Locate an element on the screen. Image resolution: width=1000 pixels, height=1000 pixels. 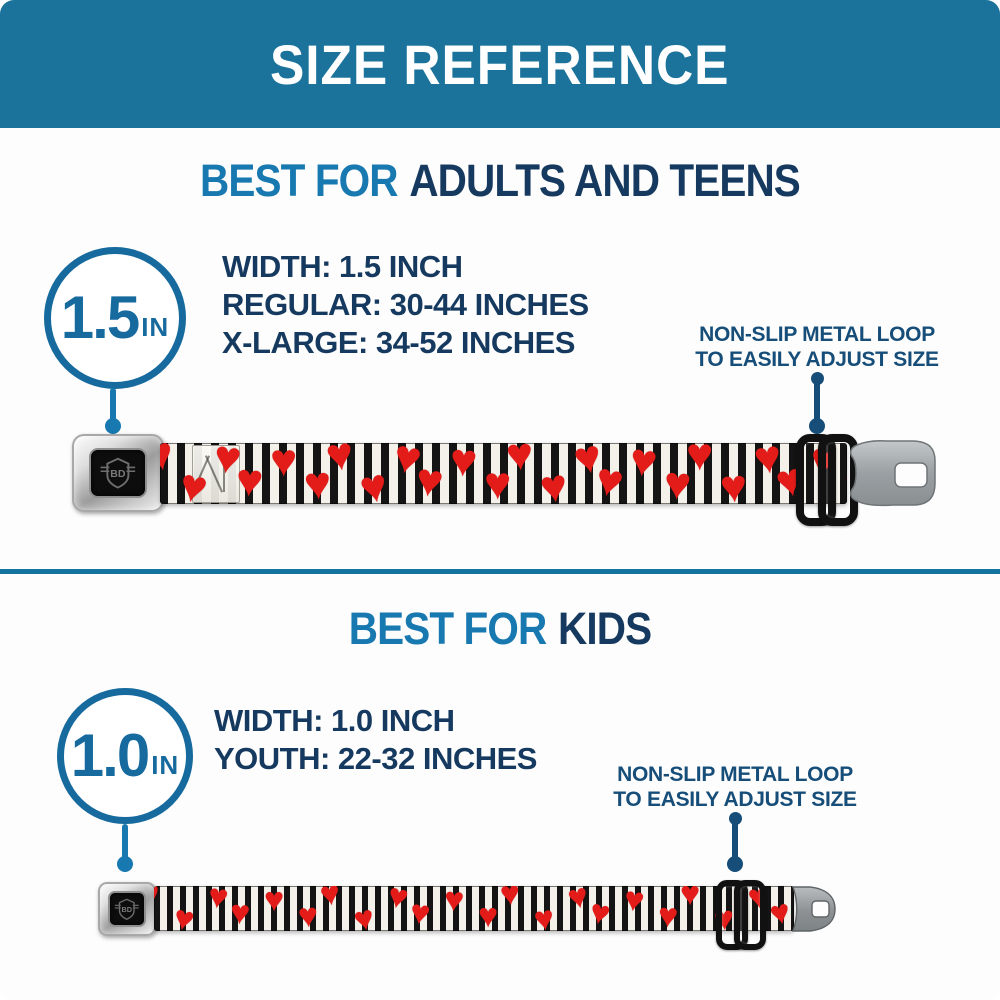
kids-section-heading: BEST FOR KIDS is located at coordinates (500, 629).